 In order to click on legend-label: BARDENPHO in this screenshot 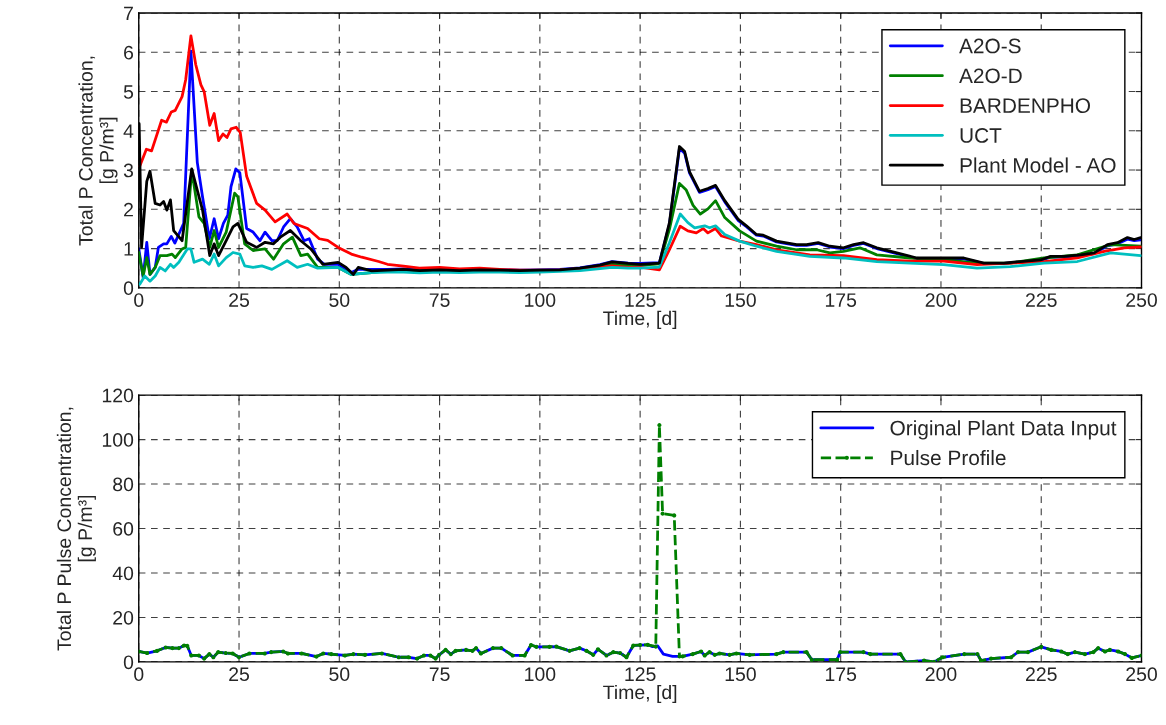, I will do `click(1025, 106)`.